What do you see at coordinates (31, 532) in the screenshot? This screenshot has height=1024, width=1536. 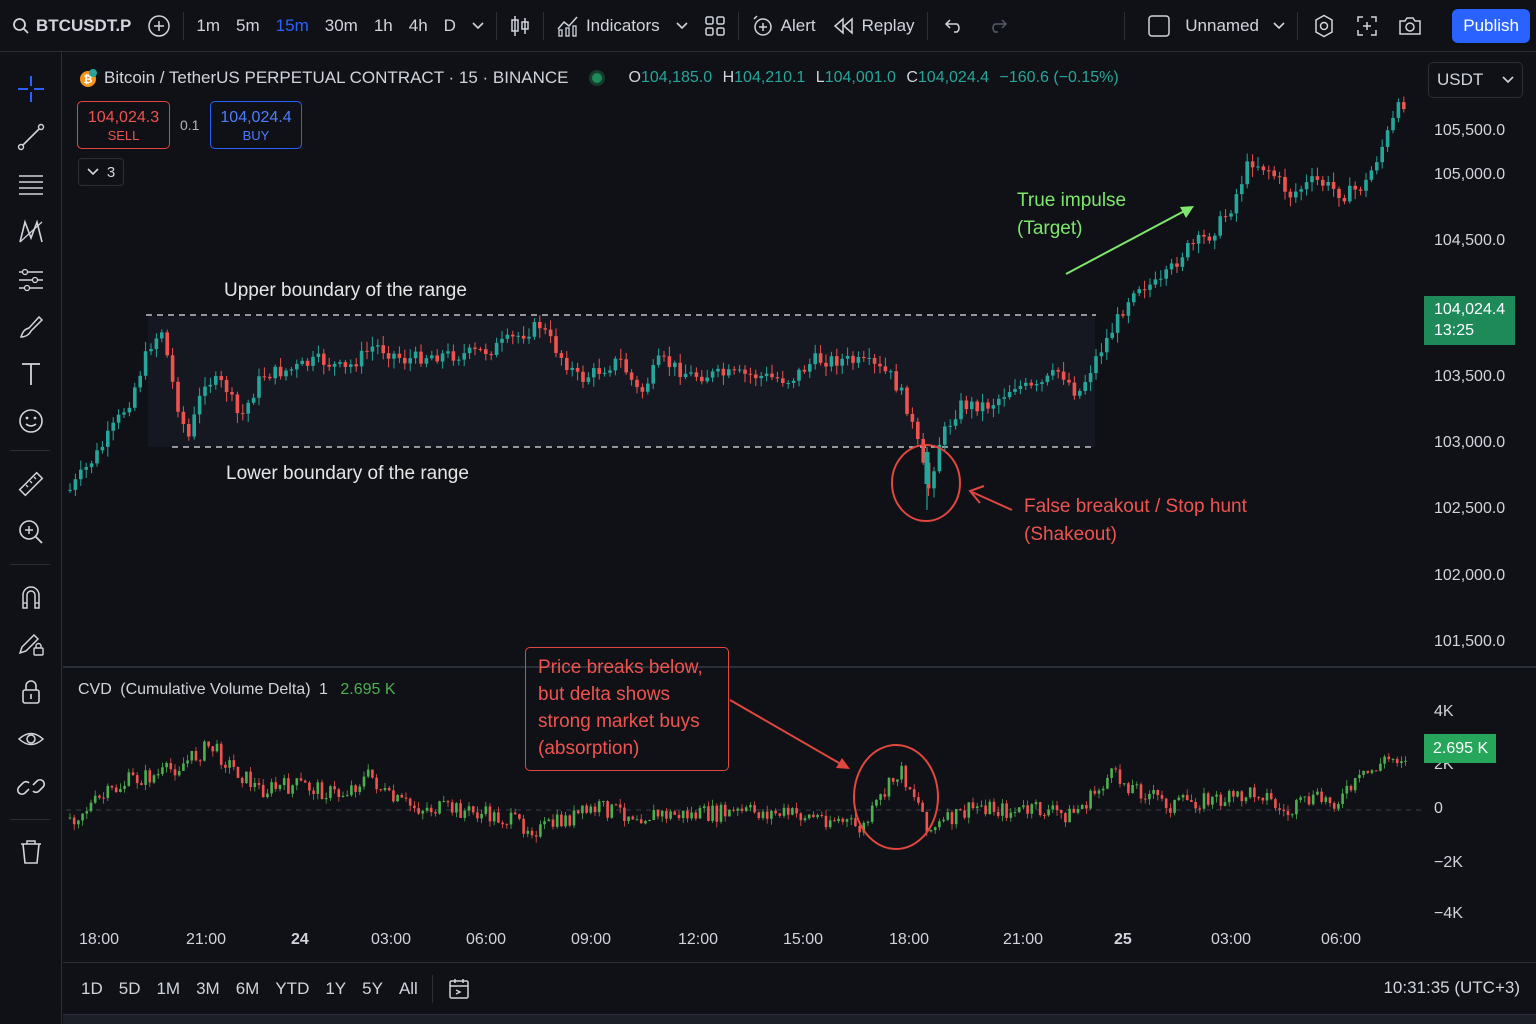 I see `zoom-tool` at bounding box center [31, 532].